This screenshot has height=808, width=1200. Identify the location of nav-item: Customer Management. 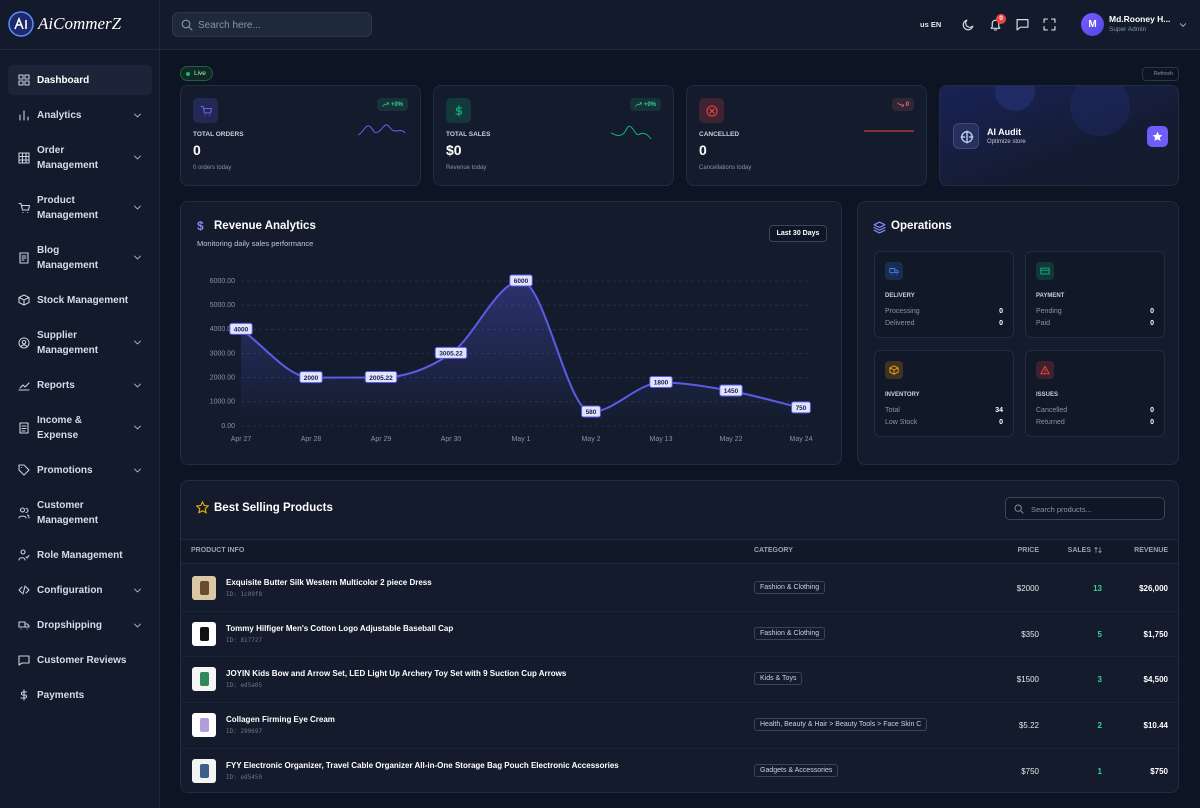
(80, 512).